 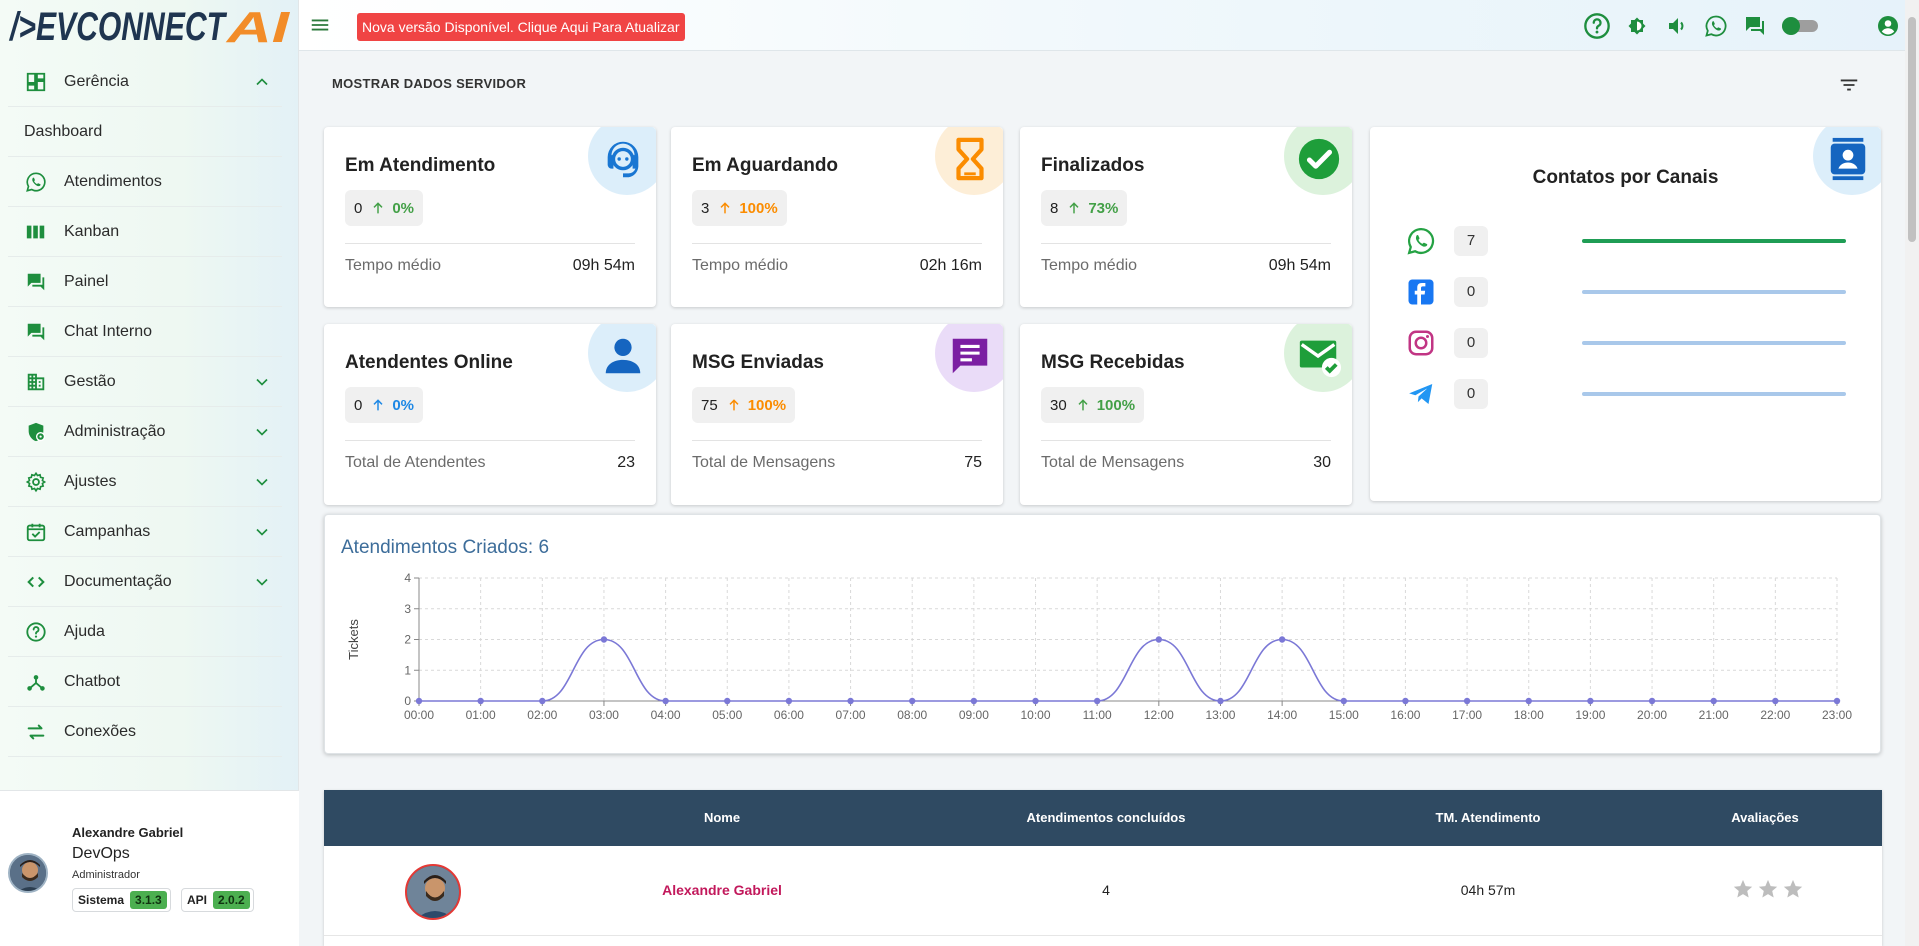 I want to click on sidebar-item-painel: Painel, so click(x=145, y=282).